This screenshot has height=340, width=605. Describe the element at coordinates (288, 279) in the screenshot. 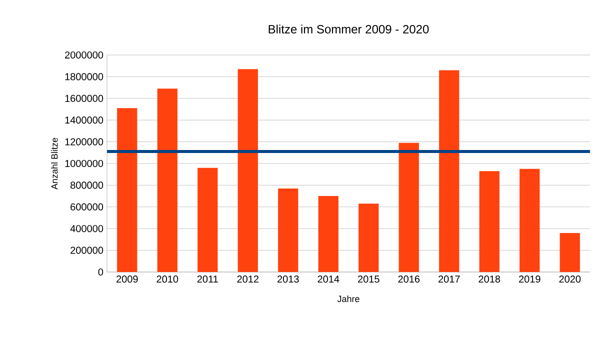

I see `x-tick-label: 2013` at that location.